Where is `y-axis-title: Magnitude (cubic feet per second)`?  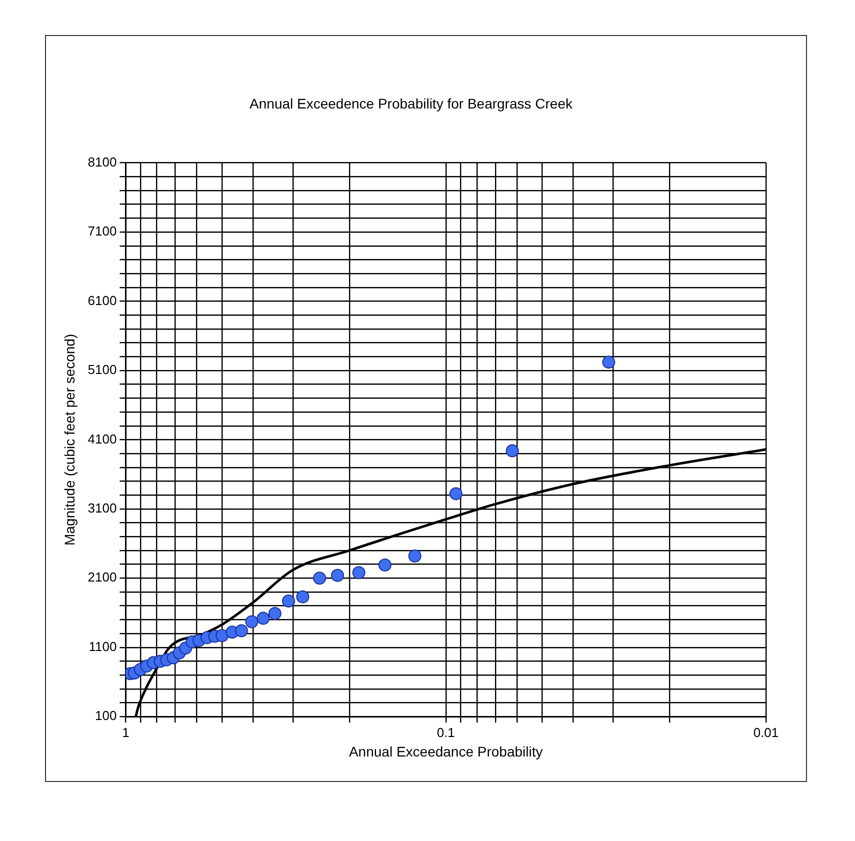 y-axis-title: Magnitude (cubic feet per second) is located at coordinates (69, 440).